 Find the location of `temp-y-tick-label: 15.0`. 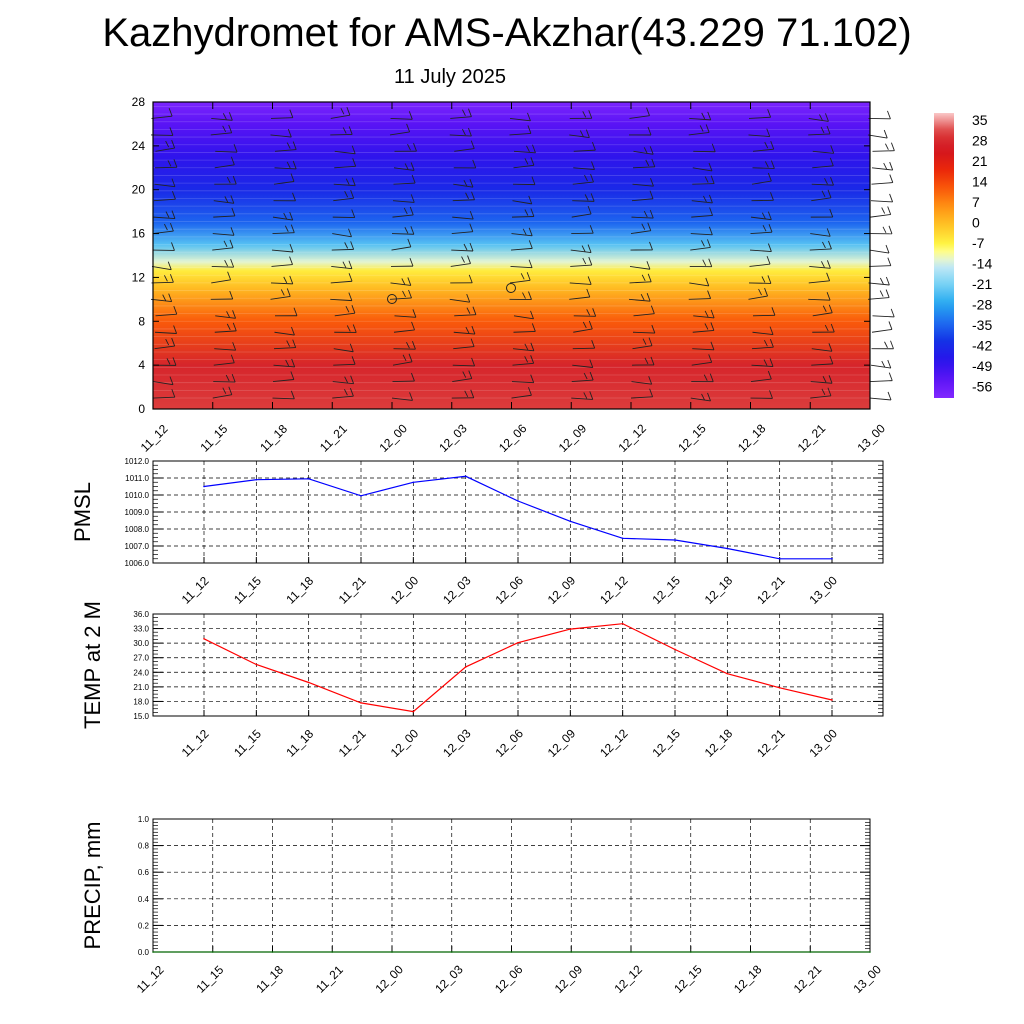

temp-y-tick-label: 15.0 is located at coordinates (141, 716).